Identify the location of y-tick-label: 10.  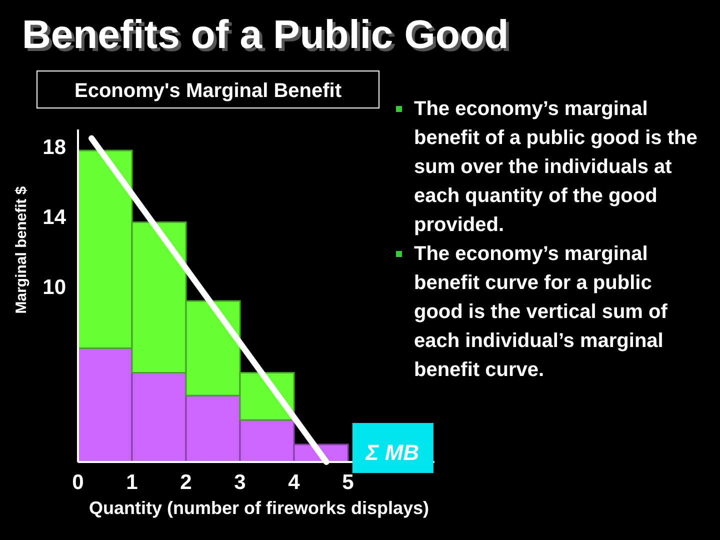
(54, 287).